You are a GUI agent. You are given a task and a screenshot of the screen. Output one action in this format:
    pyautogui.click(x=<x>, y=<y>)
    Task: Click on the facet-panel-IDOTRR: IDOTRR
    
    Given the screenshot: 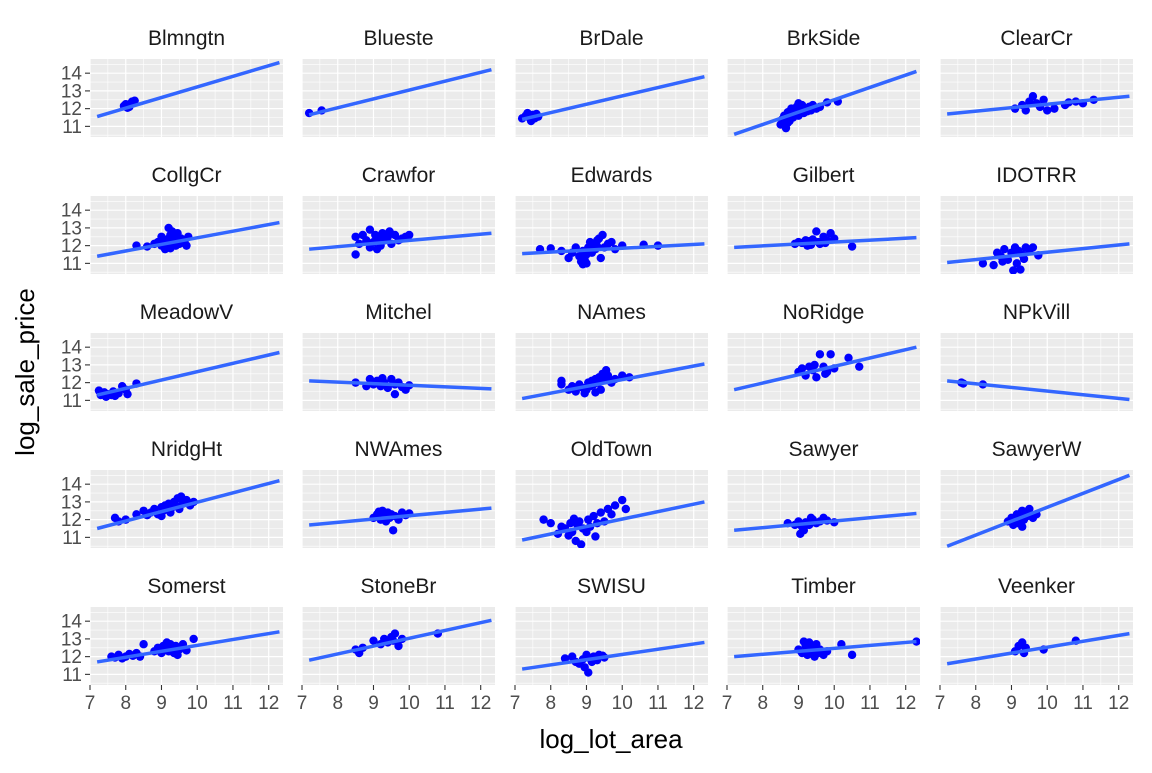 What is the action you would take?
    pyautogui.click(x=1036, y=219)
    